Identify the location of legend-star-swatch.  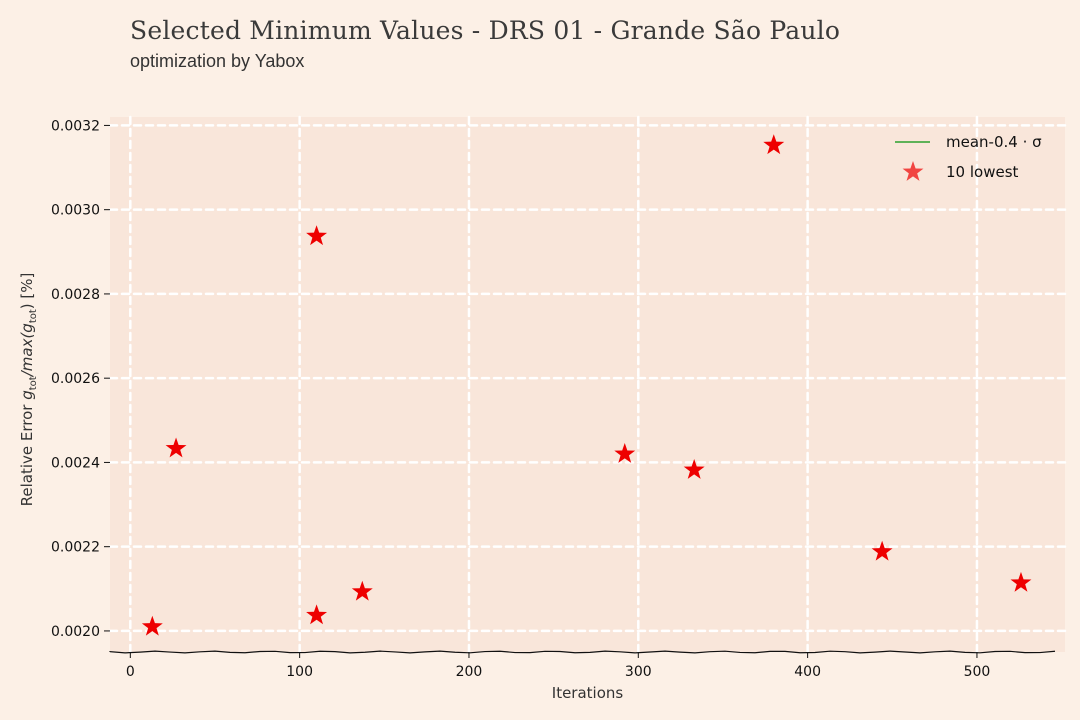
(913, 171).